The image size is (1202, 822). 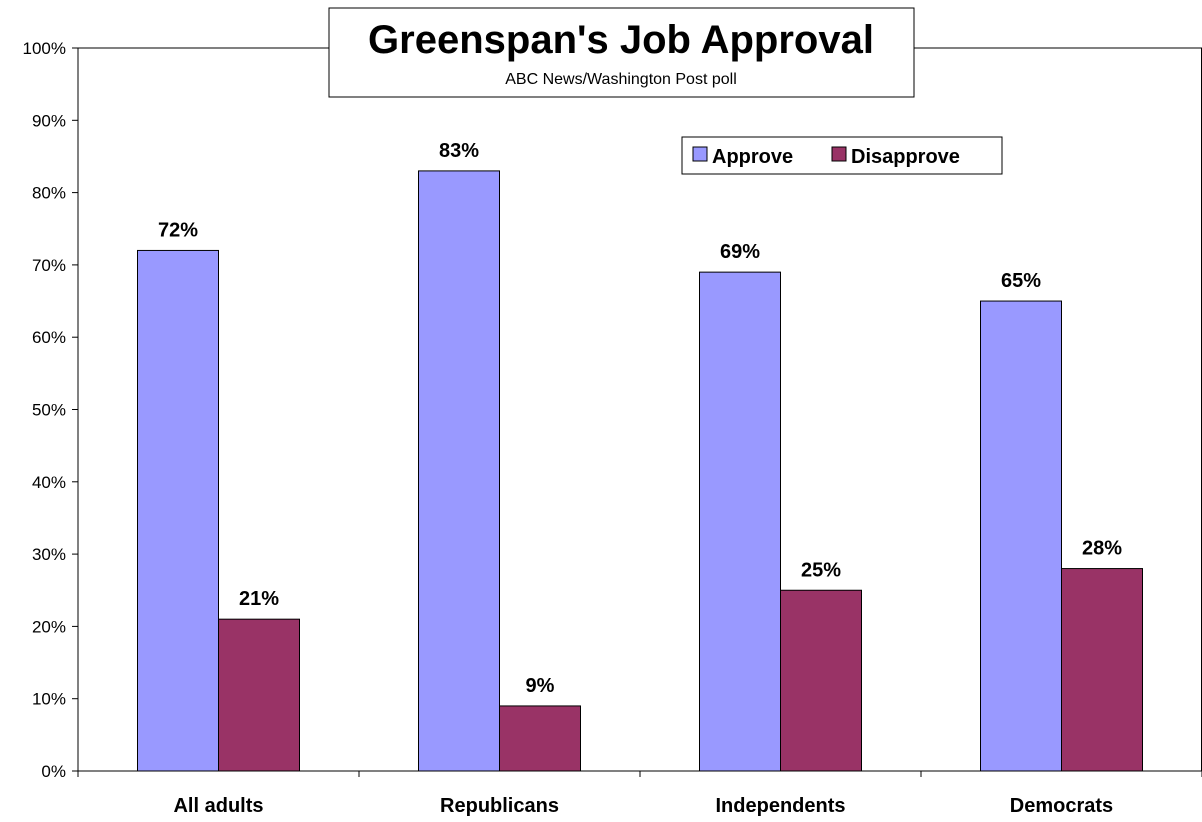 What do you see at coordinates (44, 48) in the screenshot?
I see `y-tick-label: 100%` at bounding box center [44, 48].